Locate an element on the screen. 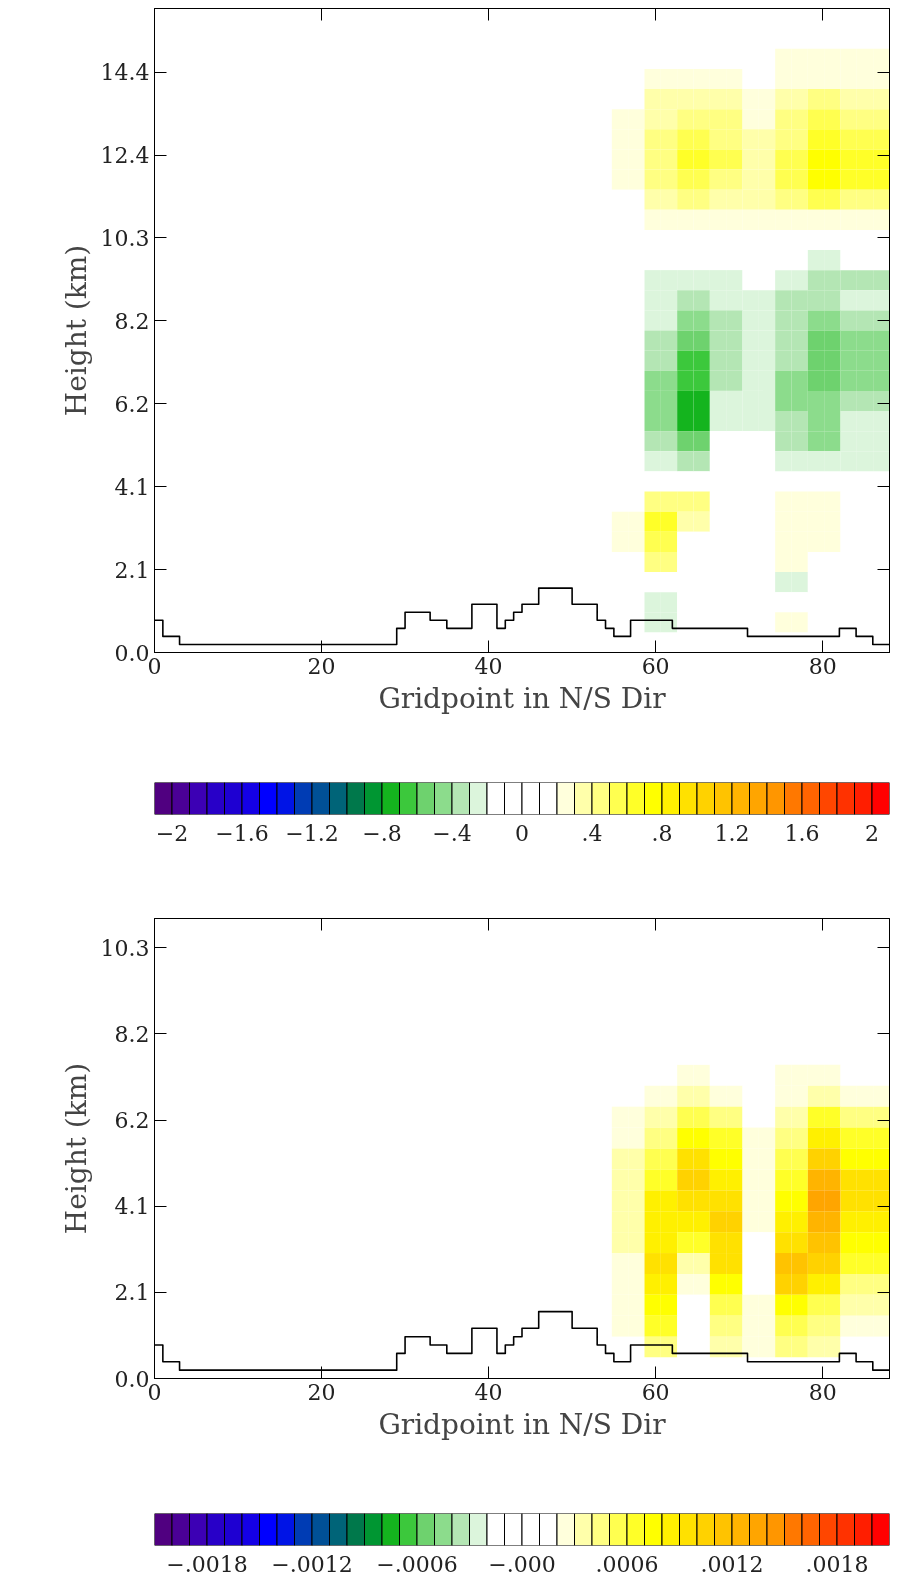 This screenshot has height=1592, width=921. color-bar-label: −.8 is located at coordinates (382, 833).